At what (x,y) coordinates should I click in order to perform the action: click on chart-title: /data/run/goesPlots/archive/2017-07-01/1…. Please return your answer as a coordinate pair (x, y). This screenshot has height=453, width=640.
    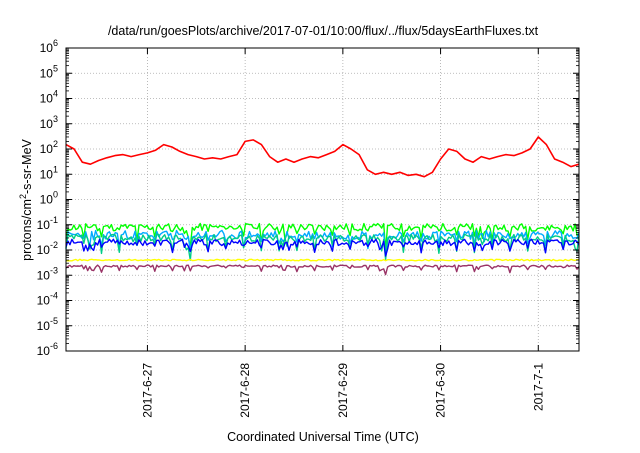
    Looking at the image, I should click on (323, 31).